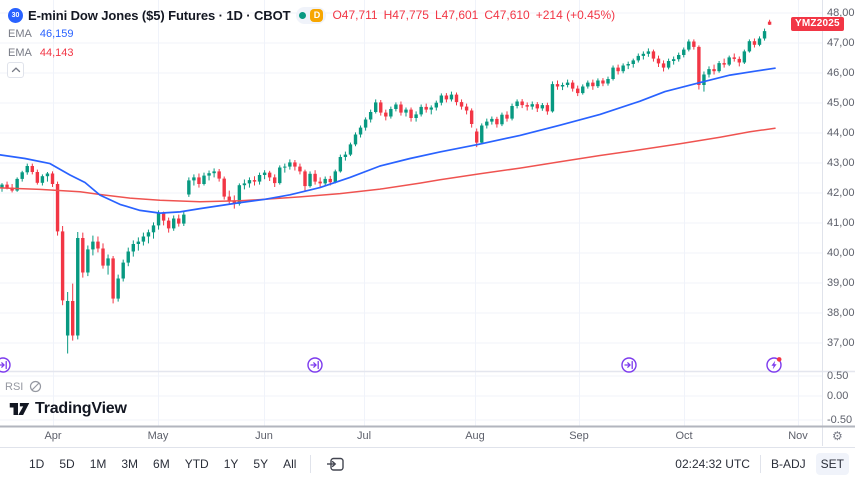  What do you see at coordinates (837, 436) in the screenshot?
I see `axis-settings-gear-icon: ⚙` at bounding box center [837, 436].